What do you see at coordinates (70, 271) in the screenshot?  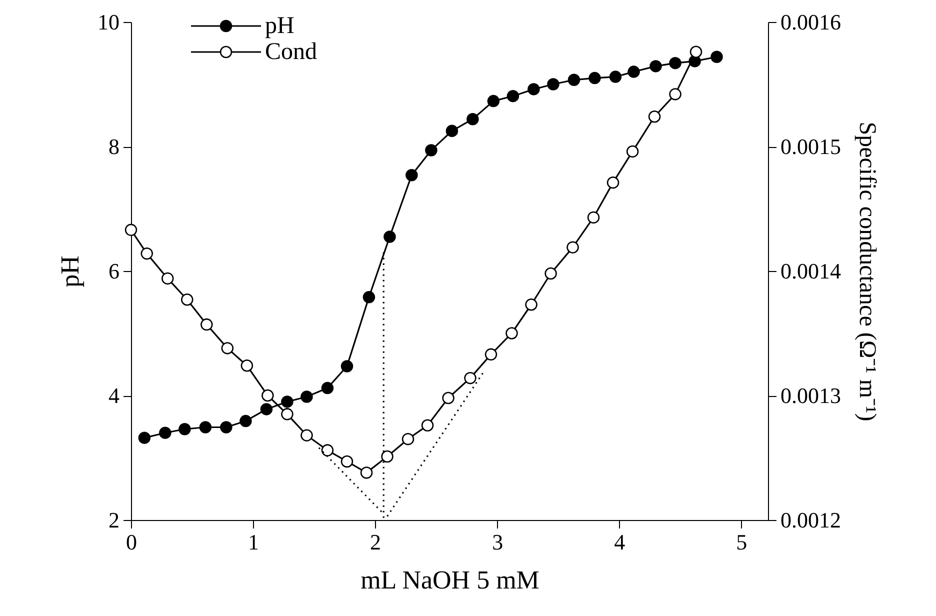 I see `y-axis-title: pH` at bounding box center [70, 271].